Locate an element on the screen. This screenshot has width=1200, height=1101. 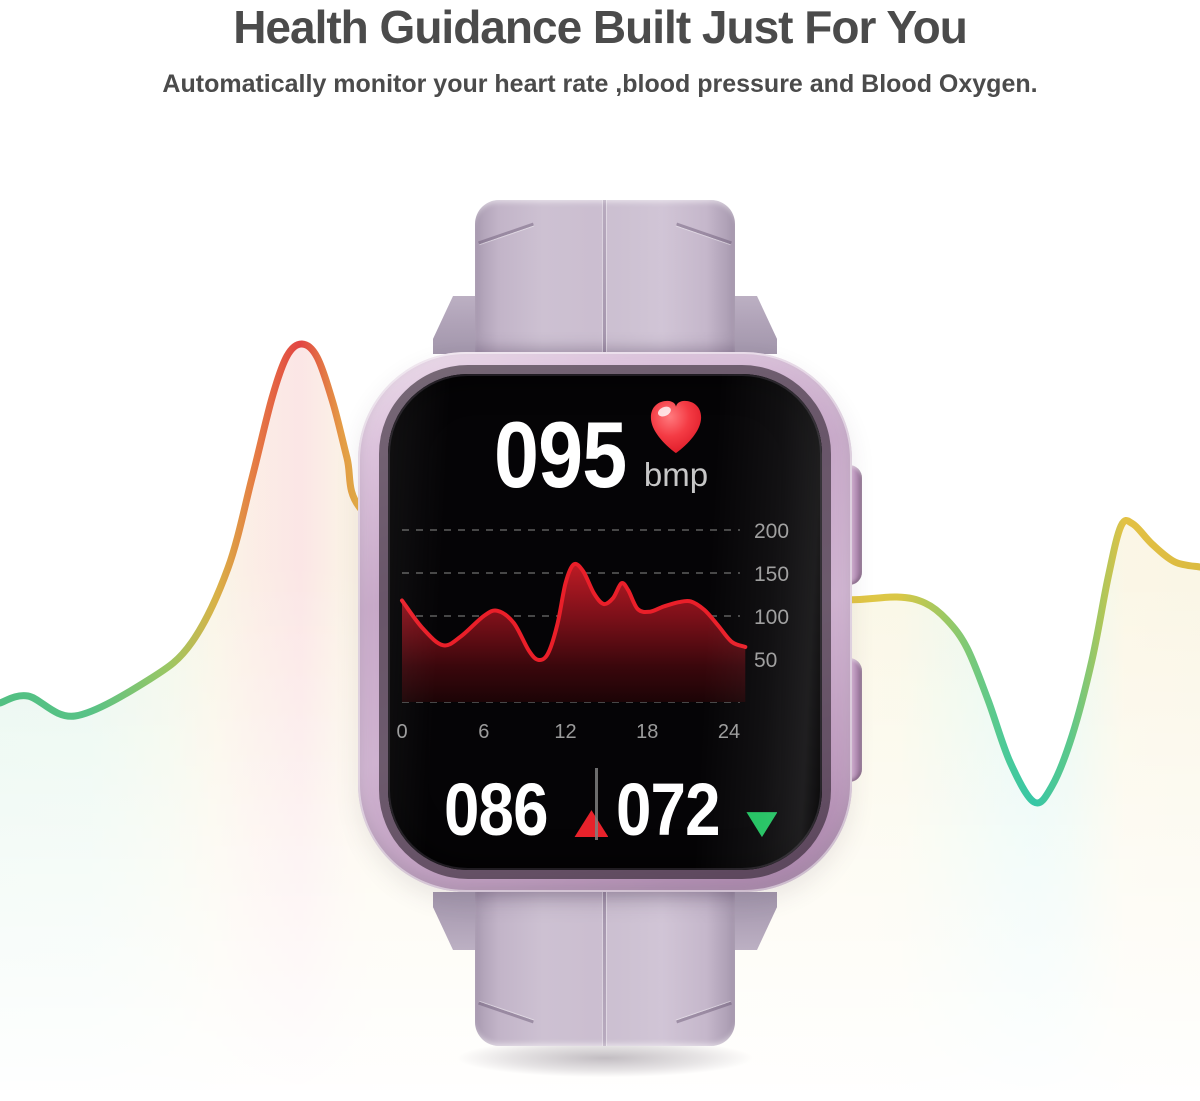
x-tick-label: 6 is located at coordinates (483, 732).